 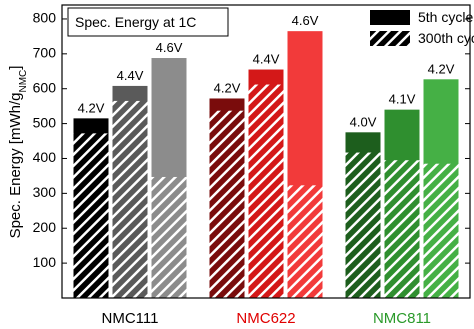 What do you see at coordinates (45, 262) in the screenshot?
I see `y-tick-label: 100` at bounding box center [45, 262].